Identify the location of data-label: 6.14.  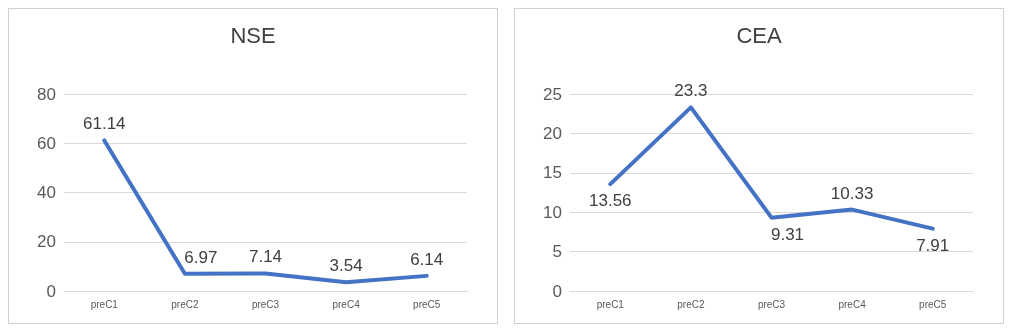
(427, 259).